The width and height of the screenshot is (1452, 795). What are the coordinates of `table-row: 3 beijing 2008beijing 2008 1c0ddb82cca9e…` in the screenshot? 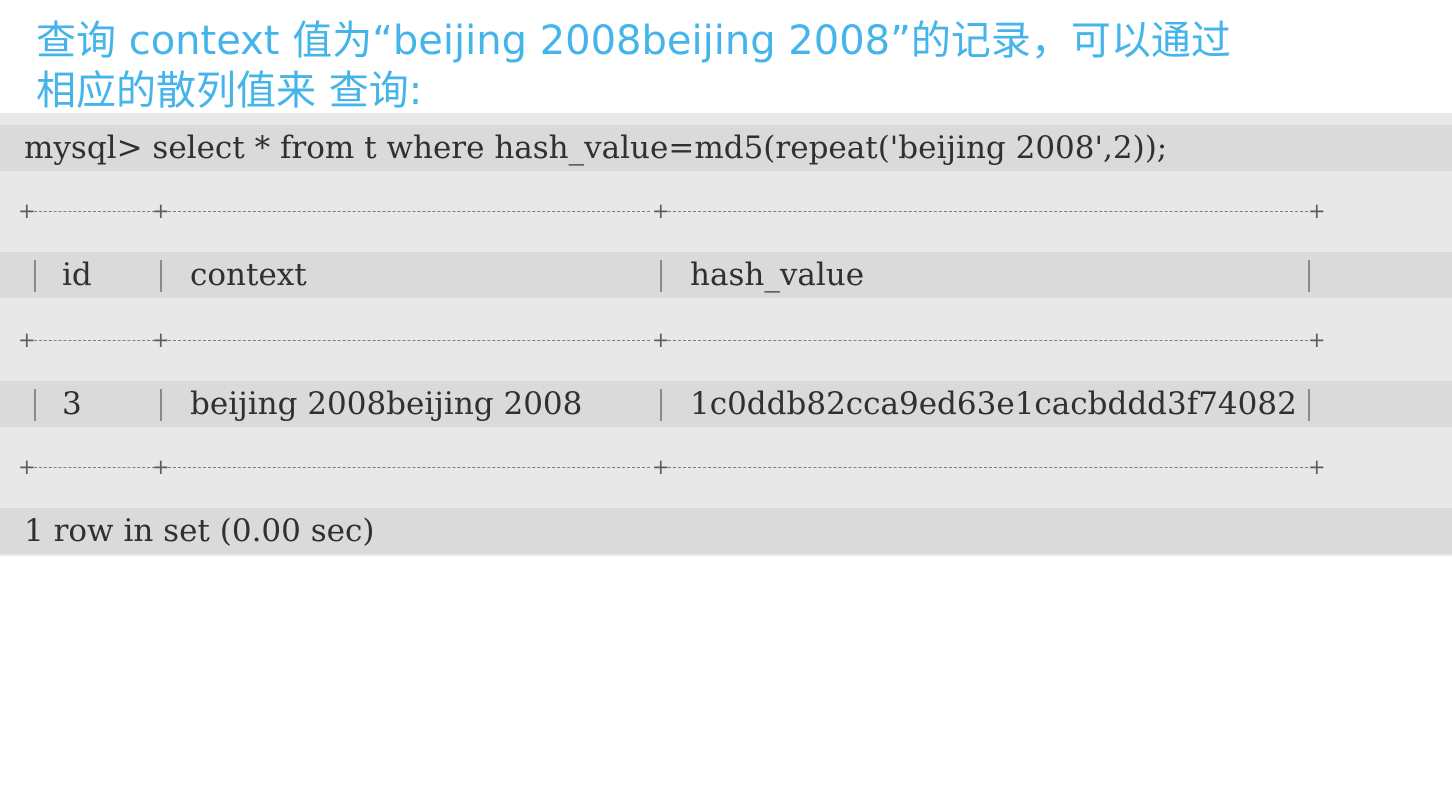 It's located at (726, 404).